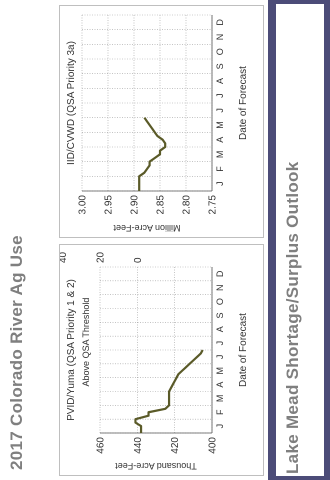 Image resolution: width=330 pixels, height=480 pixels. Describe the element at coordinates (86, 342) in the screenshot. I see `secondary-axis-label: Above QSA Threshold` at that location.